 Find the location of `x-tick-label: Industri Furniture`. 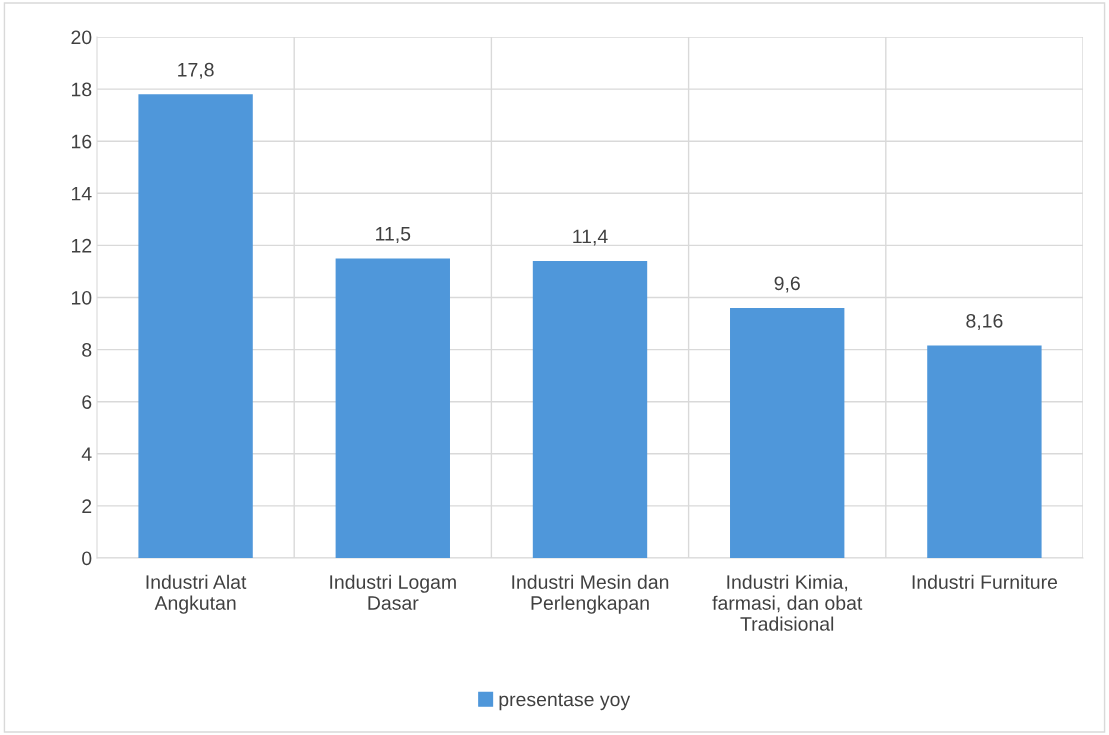

x-tick-label: Industri Furniture is located at coordinates (985, 581).